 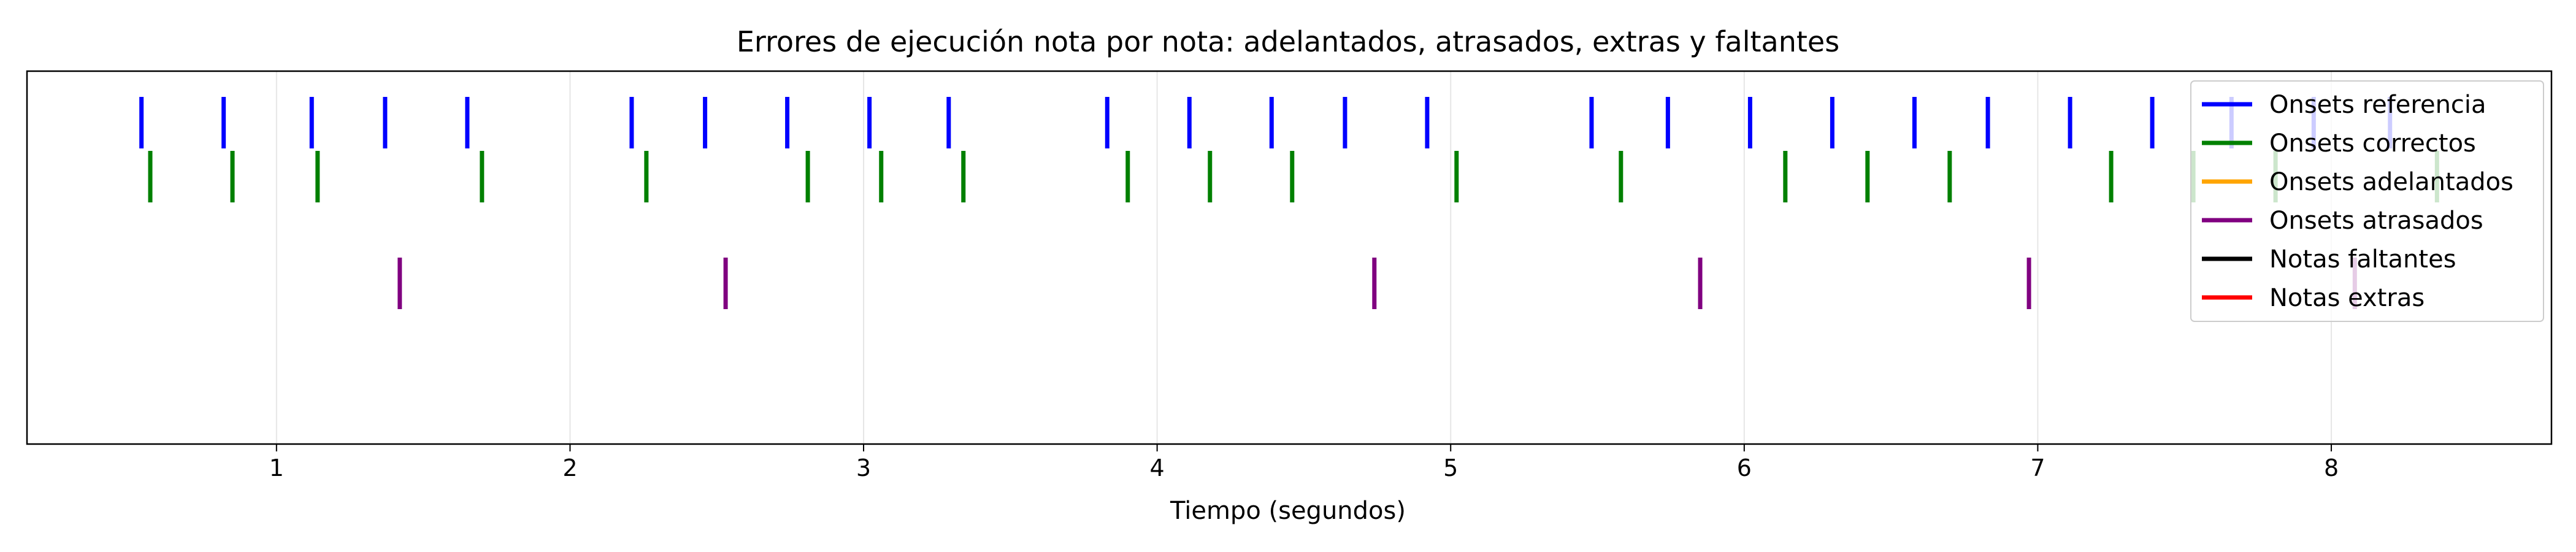 I want to click on x-tick-label: 8, so click(x=2331, y=467).